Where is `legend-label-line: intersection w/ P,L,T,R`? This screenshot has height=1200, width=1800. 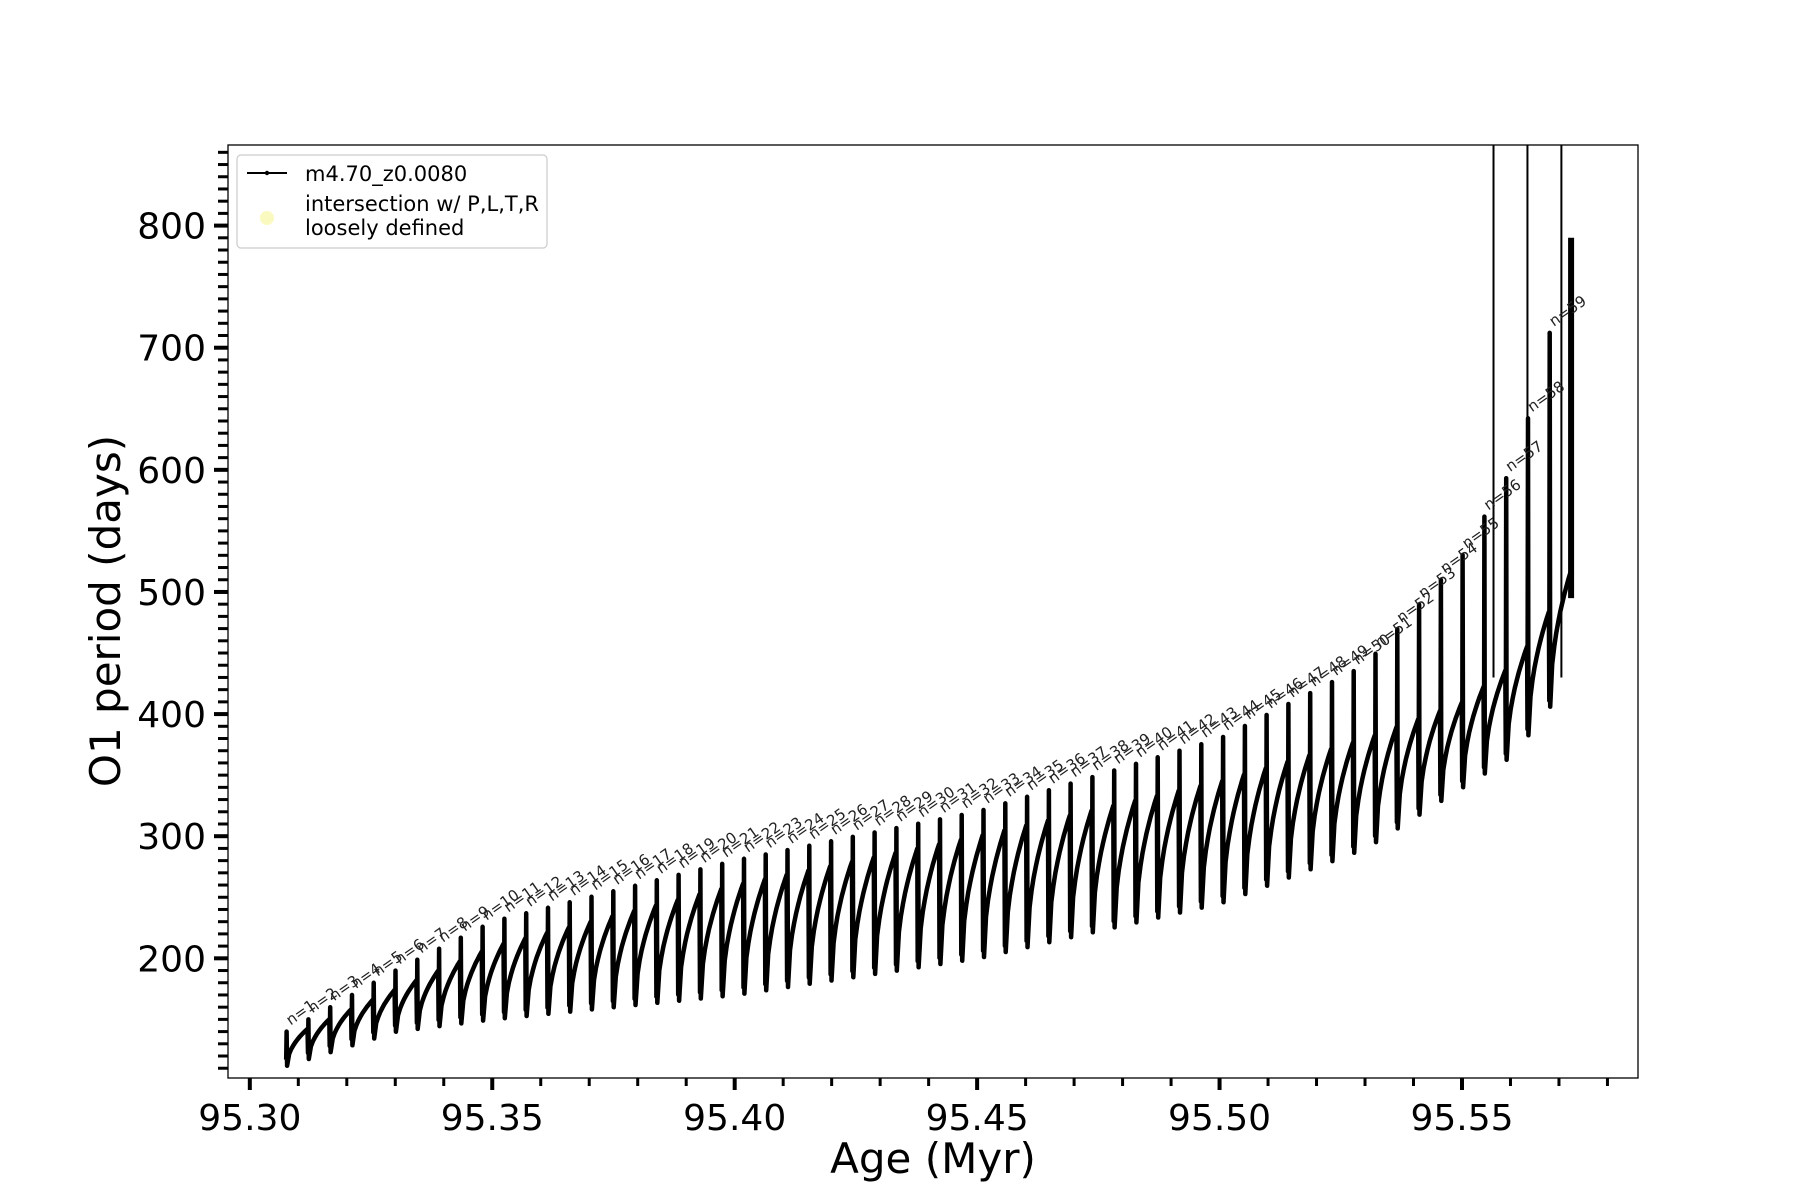
legend-label-line: intersection w/ P,L,T,R is located at coordinates (422, 204).